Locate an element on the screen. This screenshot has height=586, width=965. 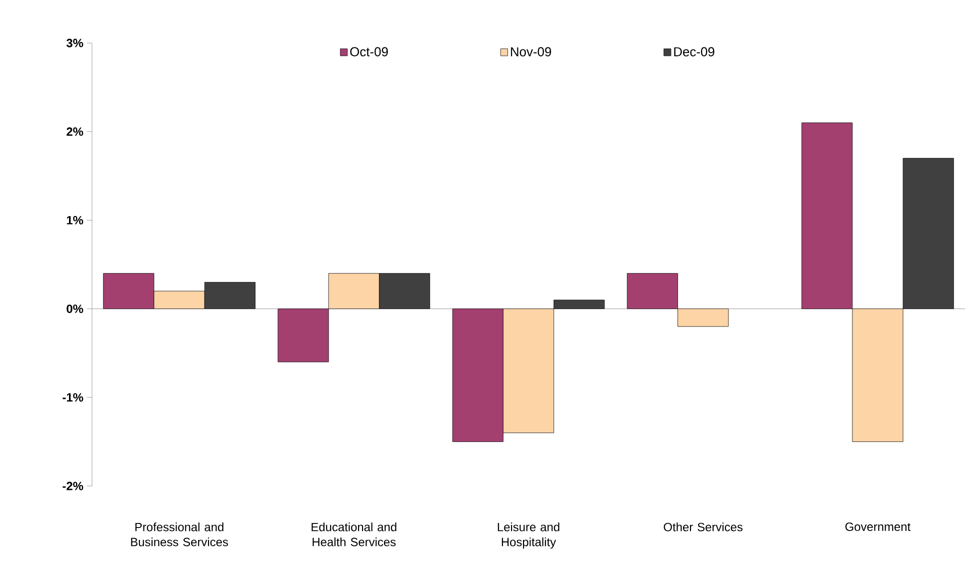
y-tick-label: -1% is located at coordinates (73, 397).